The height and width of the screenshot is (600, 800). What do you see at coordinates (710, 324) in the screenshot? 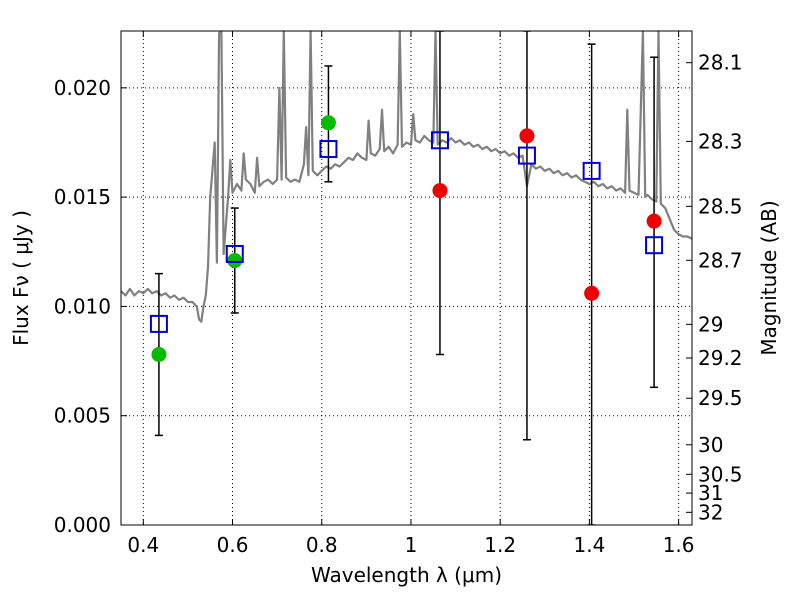
I see `y2-tick-label-4: 29` at bounding box center [710, 324].